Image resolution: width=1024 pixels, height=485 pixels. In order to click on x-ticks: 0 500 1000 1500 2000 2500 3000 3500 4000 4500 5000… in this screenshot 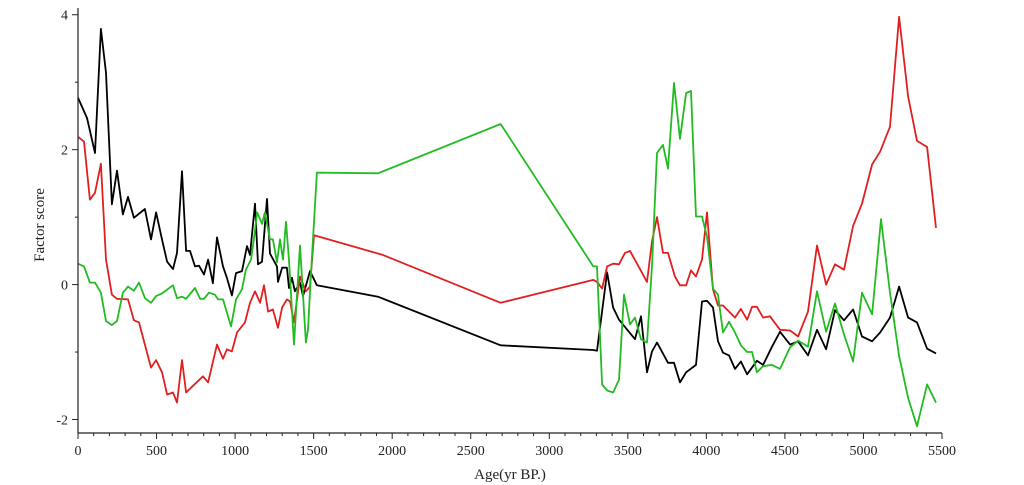, I will do `click(515, 446)`.